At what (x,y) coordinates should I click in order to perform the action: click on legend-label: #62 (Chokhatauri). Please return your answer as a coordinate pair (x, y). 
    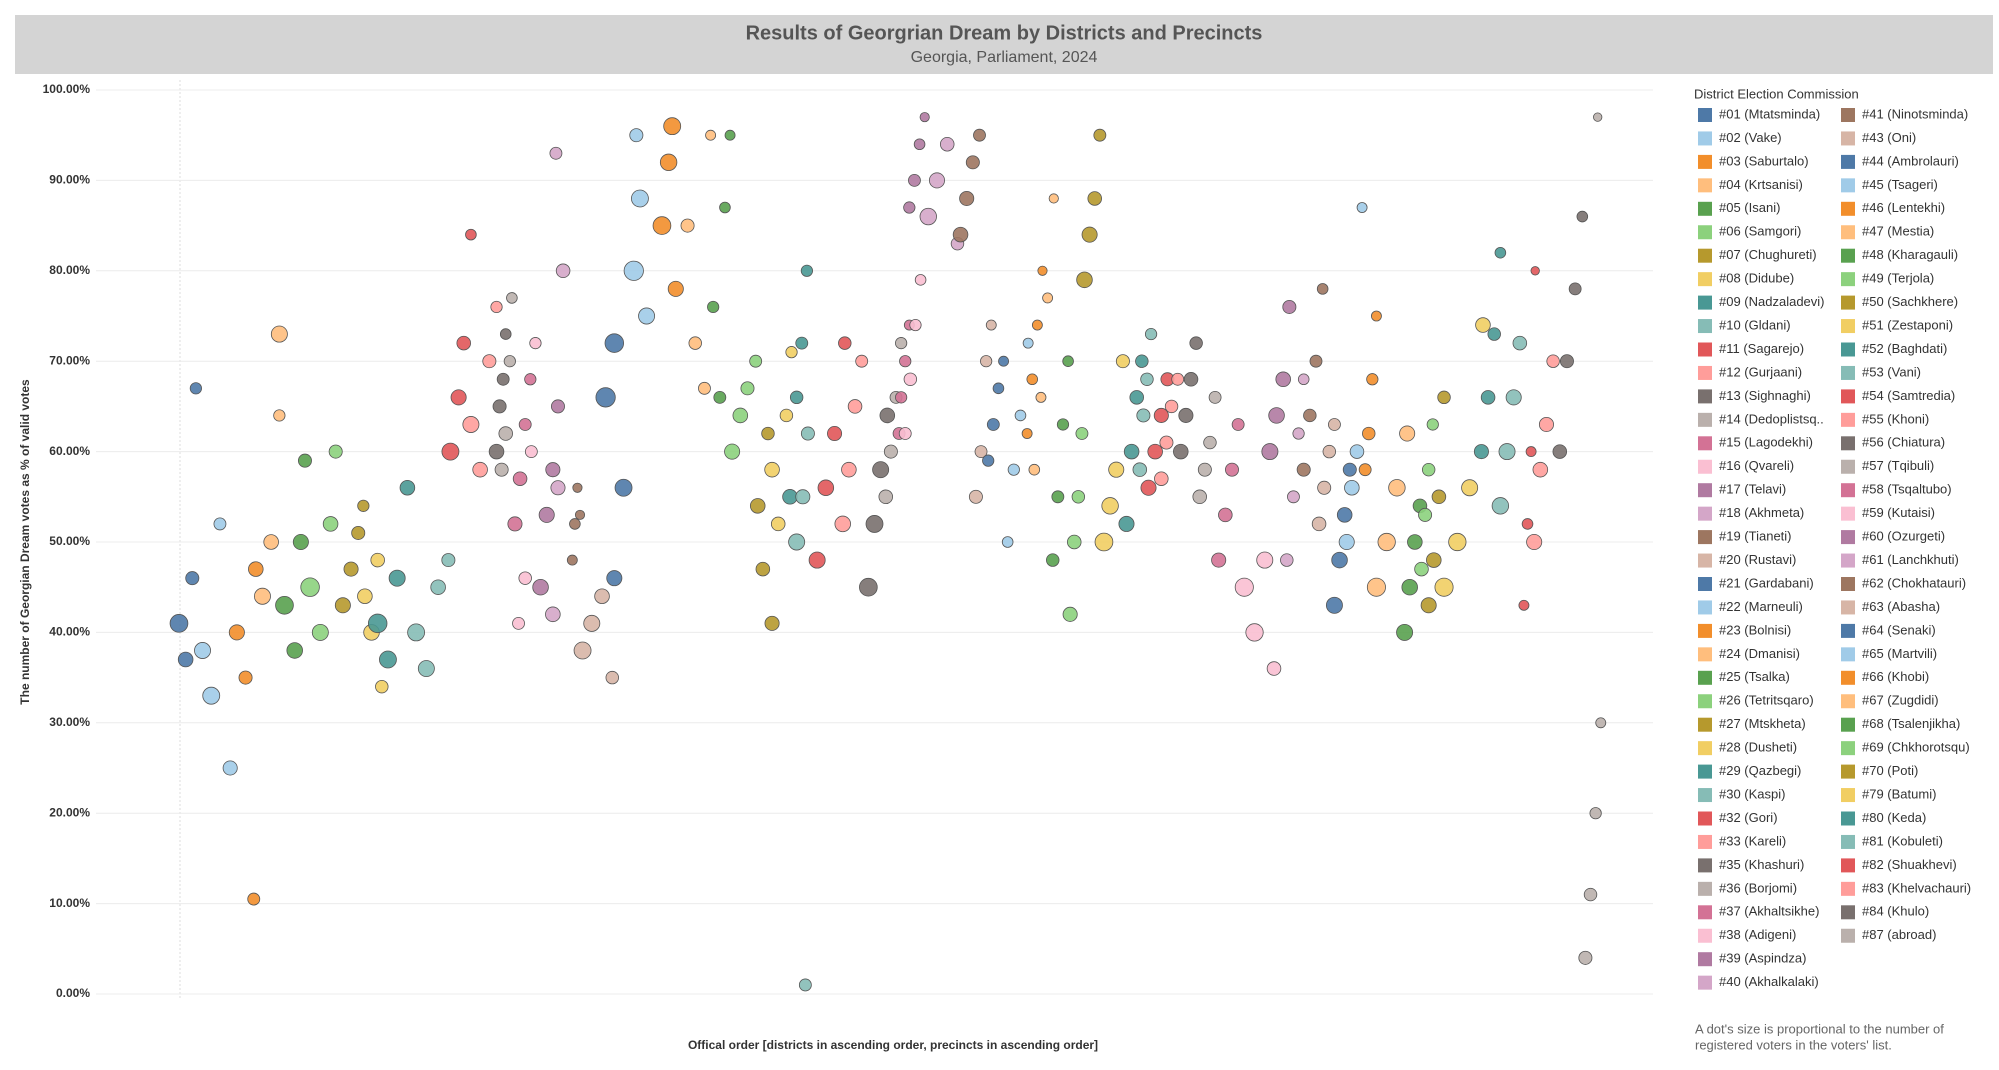
    Looking at the image, I should click on (1914, 582).